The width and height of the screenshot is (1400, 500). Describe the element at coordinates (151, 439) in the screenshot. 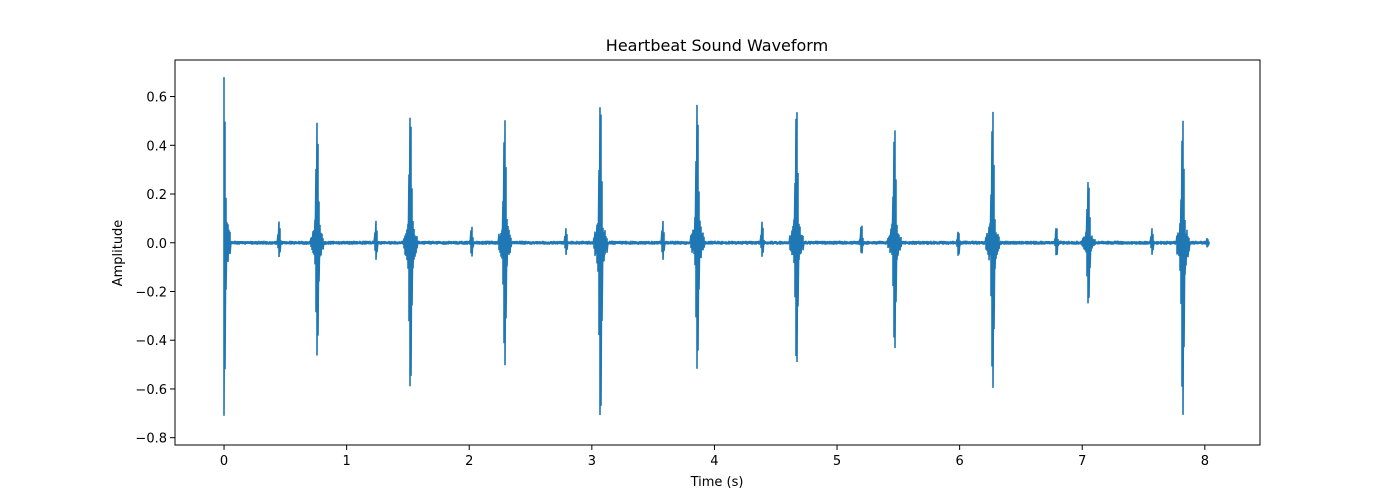

I see `y-tick-label: −0.8` at that location.